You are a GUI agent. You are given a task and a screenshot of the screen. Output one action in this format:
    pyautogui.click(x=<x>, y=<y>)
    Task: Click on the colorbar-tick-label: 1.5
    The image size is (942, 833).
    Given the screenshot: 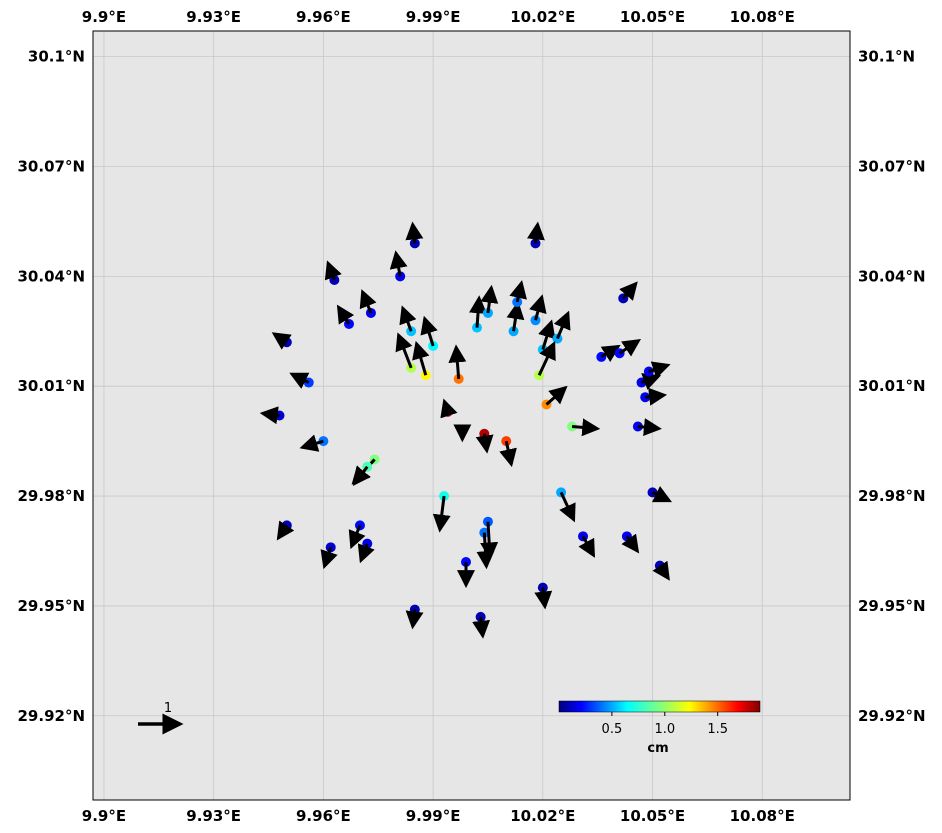 What is the action you would take?
    pyautogui.click(x=717, y=729)
    